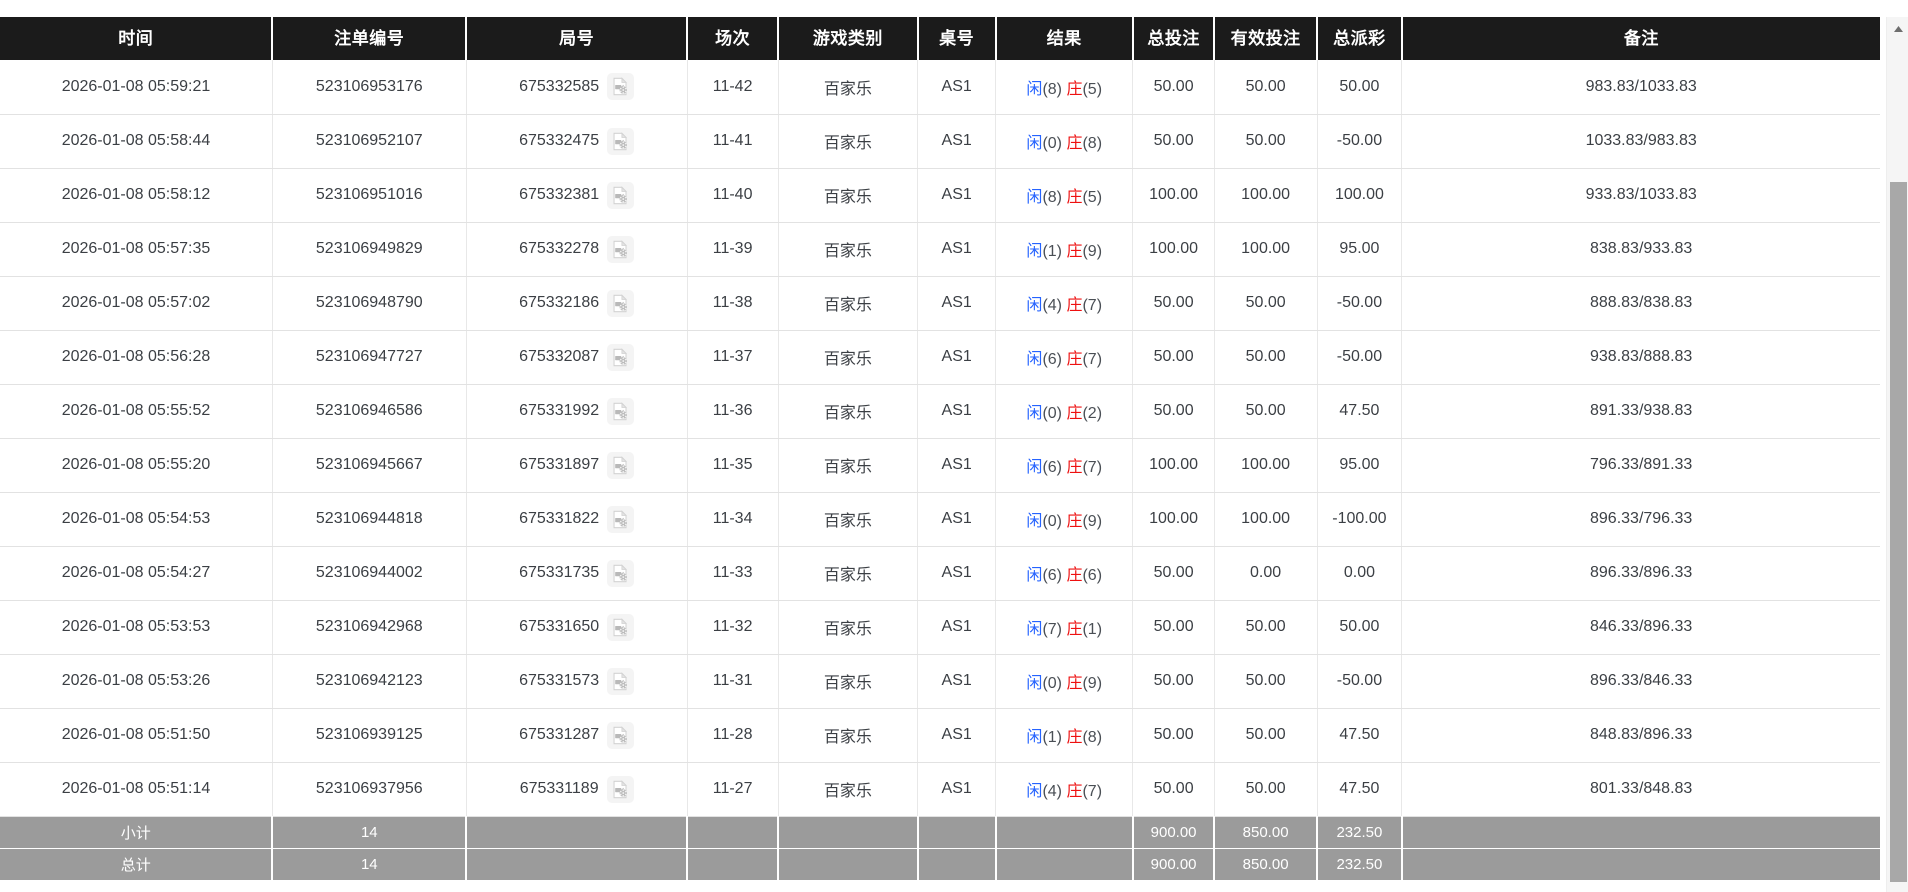 The width and height of the screenshot is (1908, 892). Describe the element at coordinates (1360, 141) in the screenshot. I see `cell-payout: -50.00` at that location.